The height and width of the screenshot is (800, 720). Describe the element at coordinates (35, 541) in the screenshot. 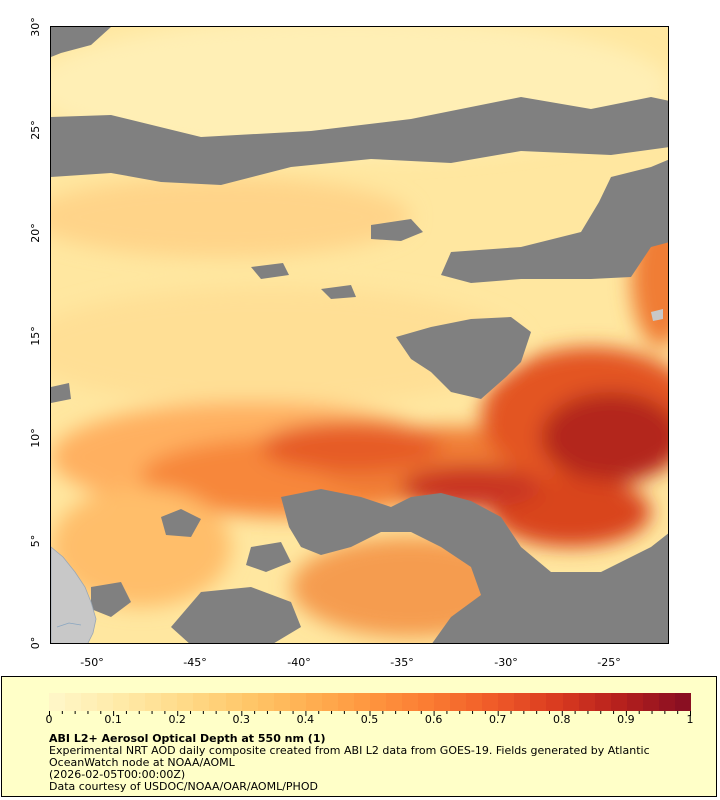

I see `lat-label-5: 5°` at that location.